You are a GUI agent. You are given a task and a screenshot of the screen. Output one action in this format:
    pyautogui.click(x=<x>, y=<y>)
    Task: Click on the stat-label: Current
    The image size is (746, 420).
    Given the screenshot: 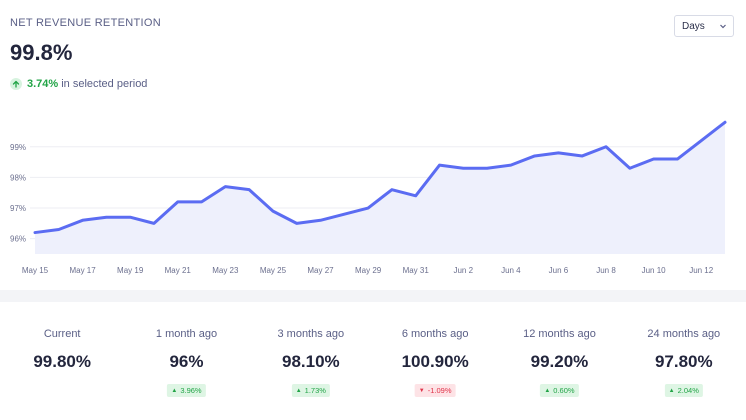 What is the action you would take?
    pyautogui.click(x=62, y=334)
    